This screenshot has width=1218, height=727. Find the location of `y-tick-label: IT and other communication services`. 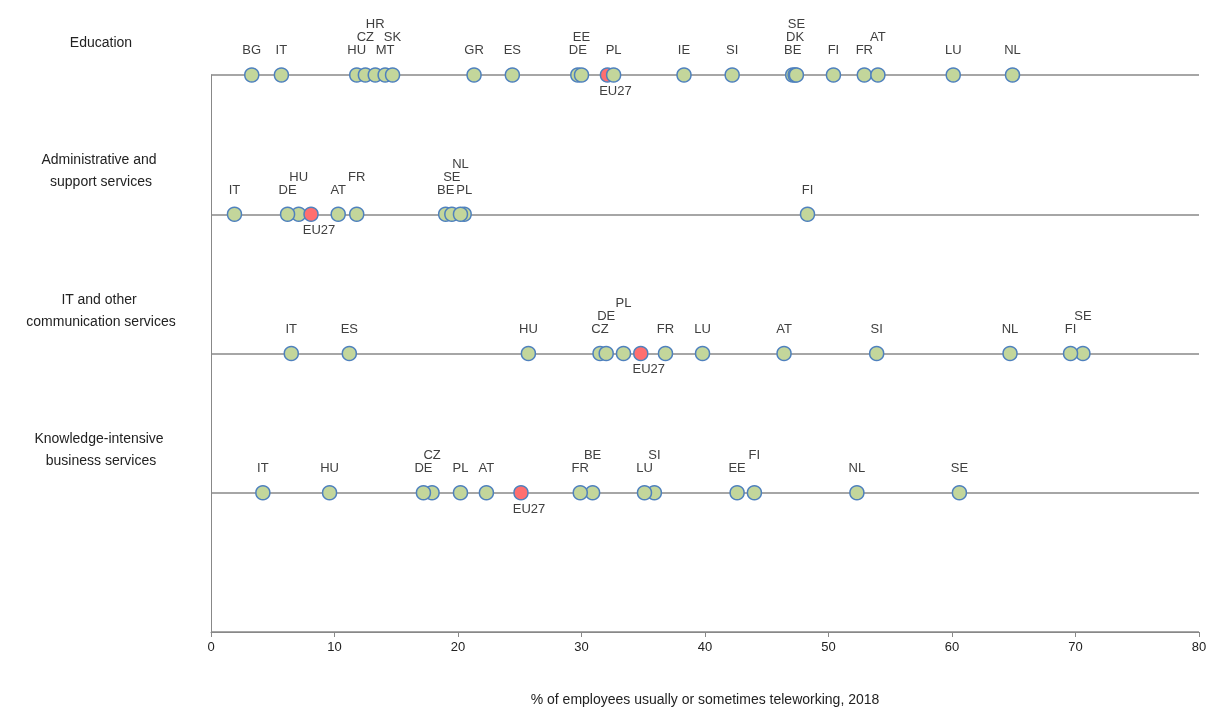

y-tick-label: IT and other communication services is located at coordinates (101, 309).